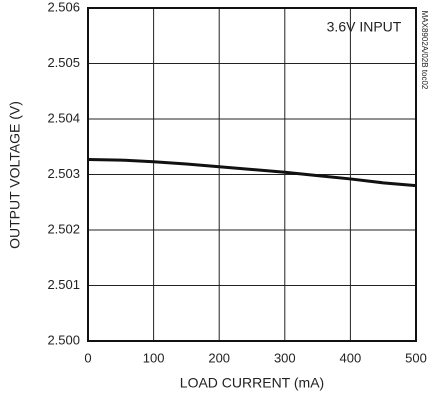  I want to click on x-axis-label: LOAD CURRENT (mA), so click(252, 383).